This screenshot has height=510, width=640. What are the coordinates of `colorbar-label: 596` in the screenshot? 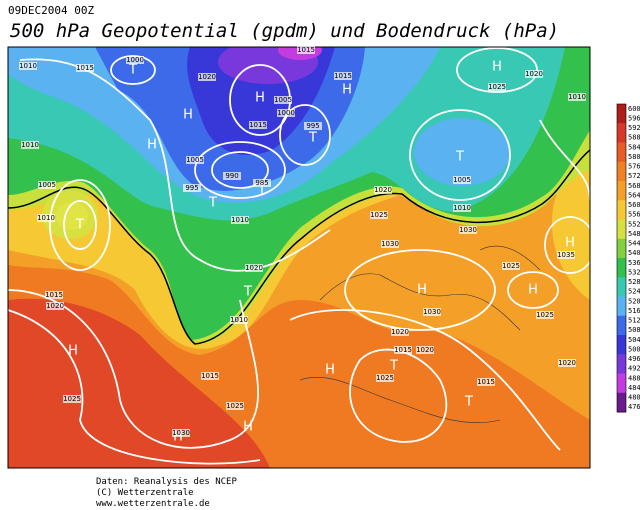 It's located at (634, 118).